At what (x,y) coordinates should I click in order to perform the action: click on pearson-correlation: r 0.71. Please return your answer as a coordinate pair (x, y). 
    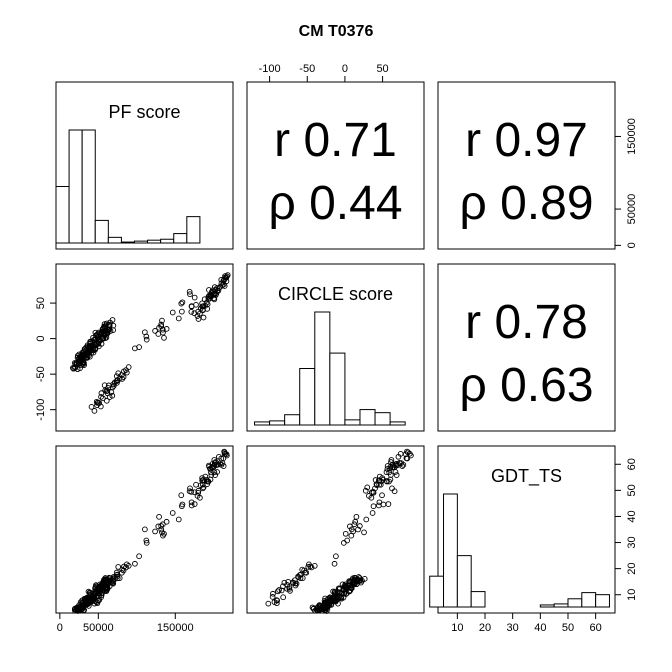
    Looking at the image, I should click on (335, 140).